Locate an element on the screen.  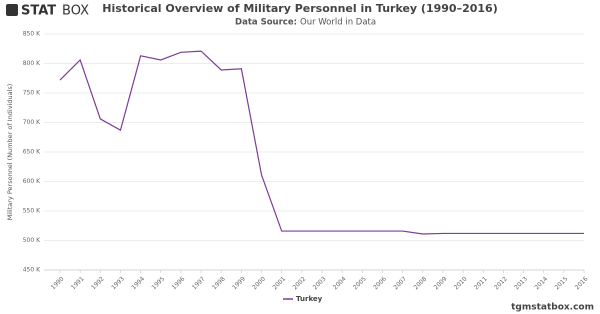
y-tick-label: 450 K is located at coordinates (32, 270).